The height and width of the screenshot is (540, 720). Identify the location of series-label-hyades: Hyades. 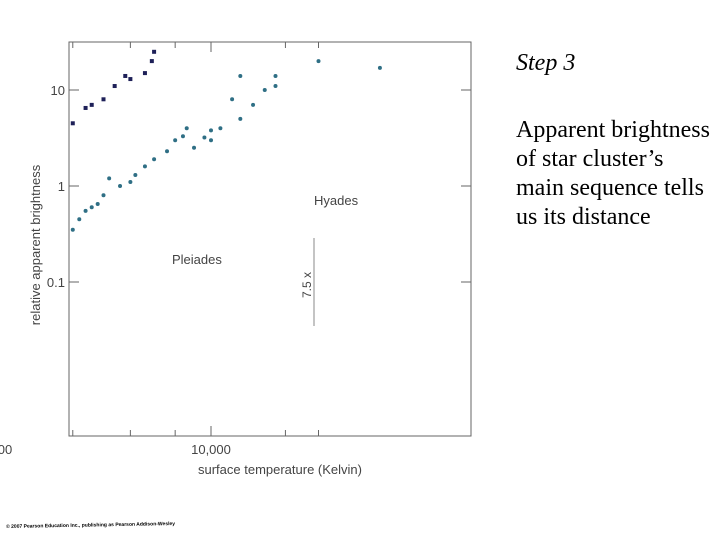
(336, 200).